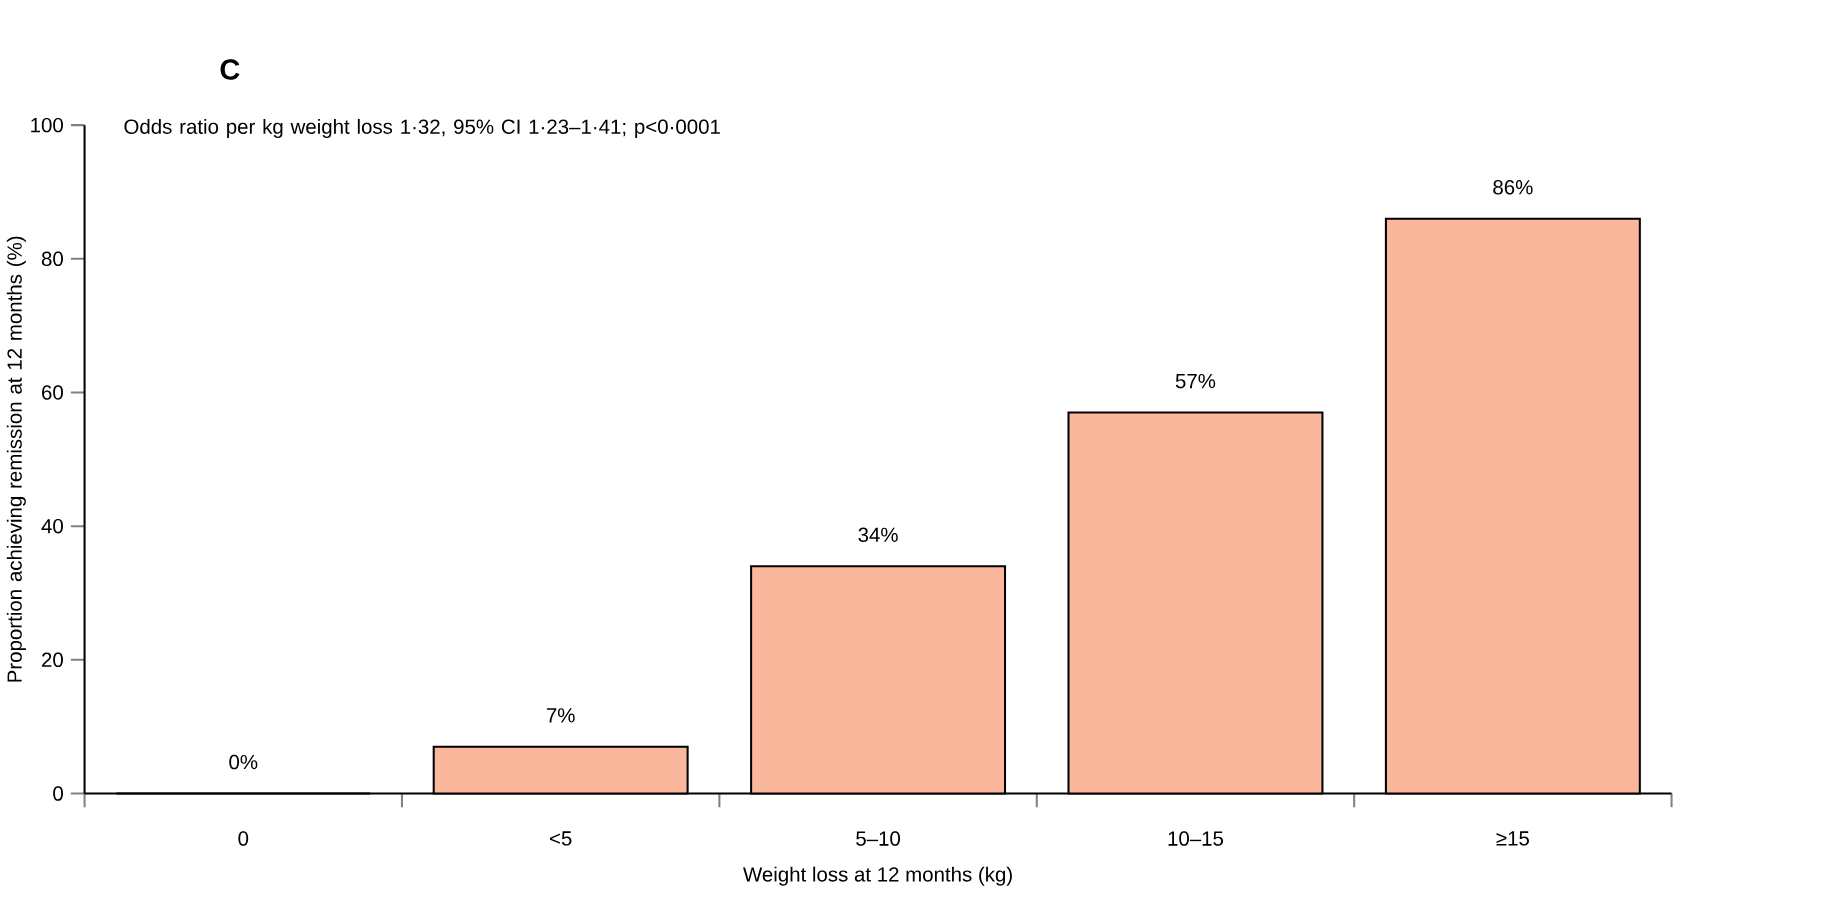  Describe the element at coordinates (230, 69) in the screenshot. I see `chart-title: C` at that location.